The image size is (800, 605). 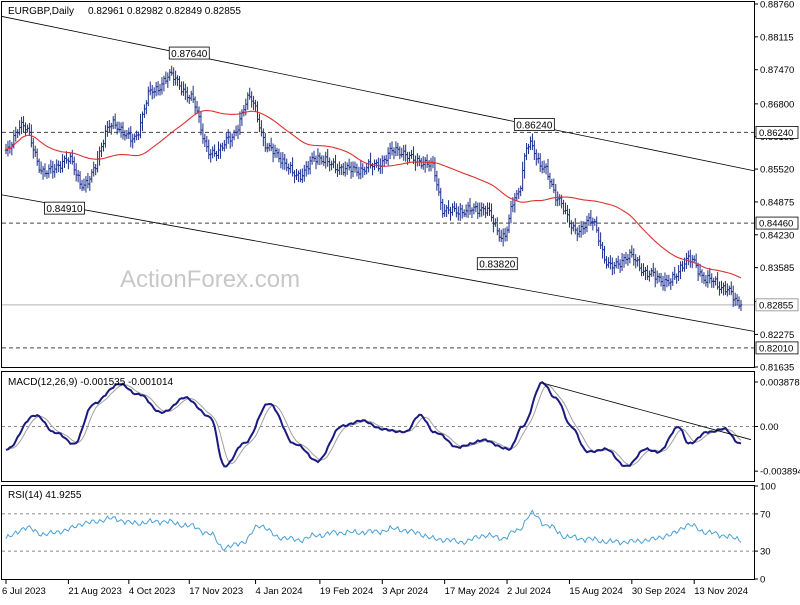 What do you see at coordinates (152, 591) in the screenshot?
I see `x-tick-label: 4 Oct 2023` at bounding box center [152, 591].